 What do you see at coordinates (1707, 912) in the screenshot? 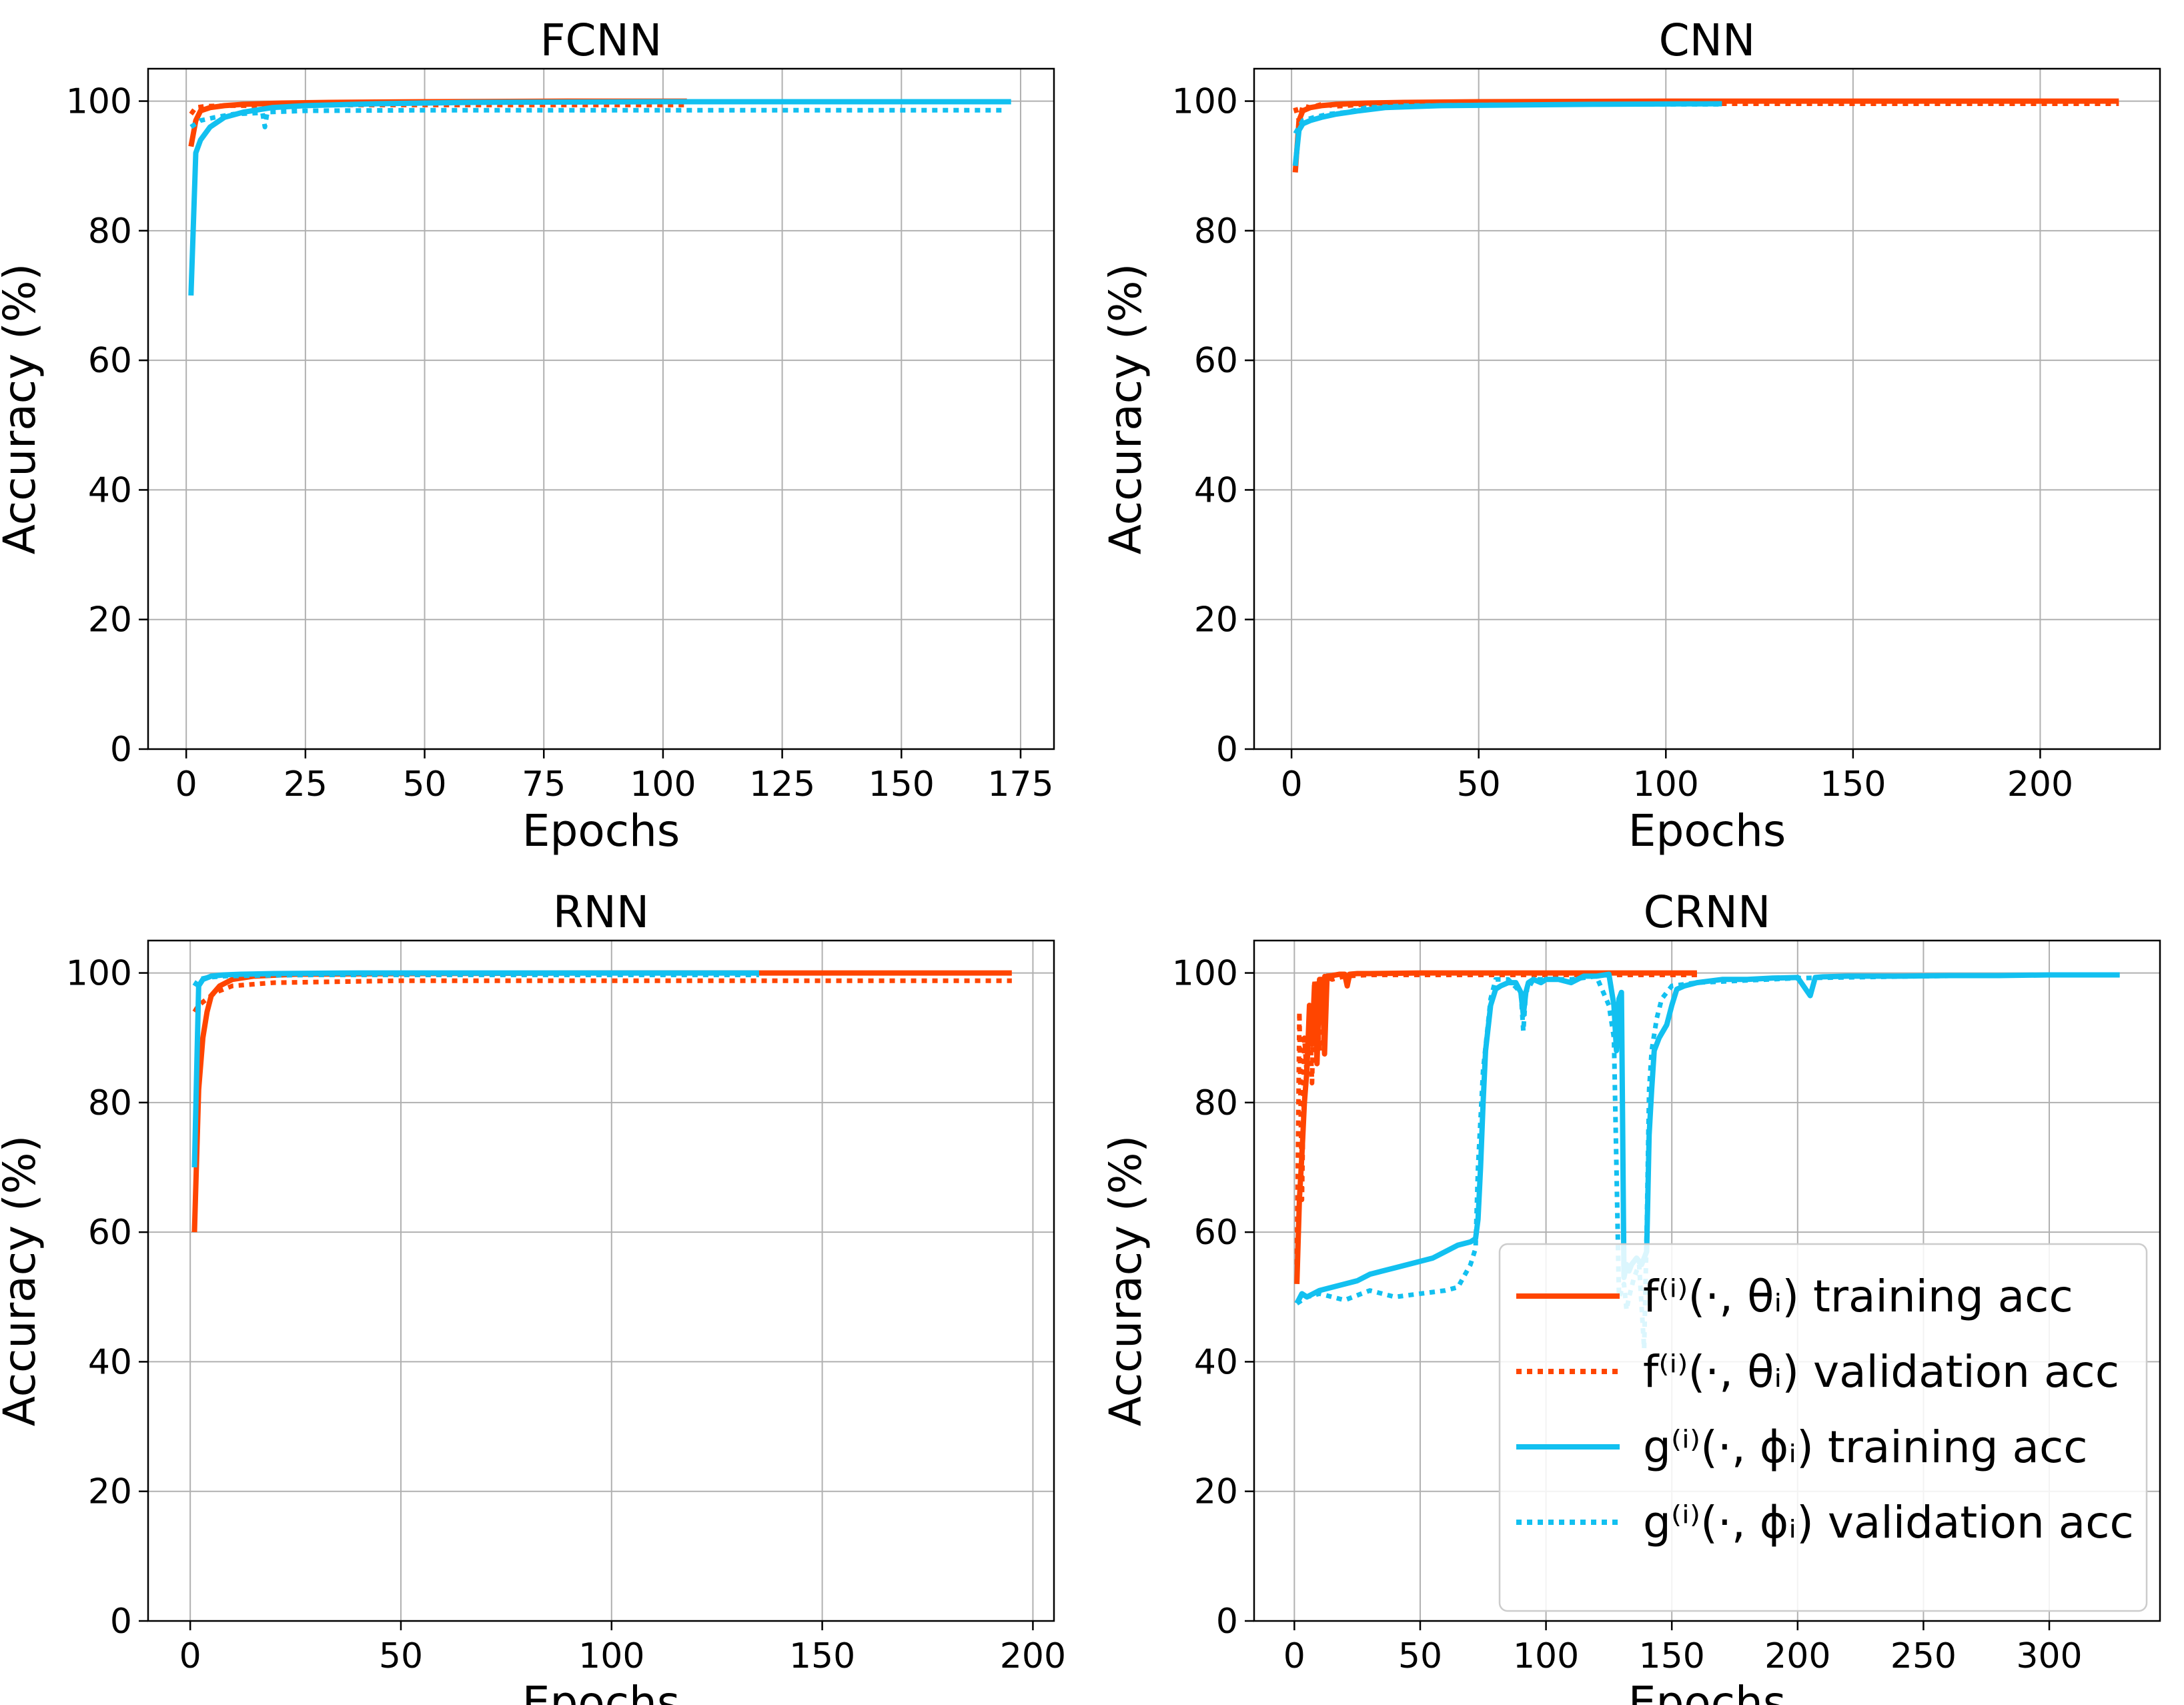
I see `chart-title: CRNN` at bounding box center [1707, 912].